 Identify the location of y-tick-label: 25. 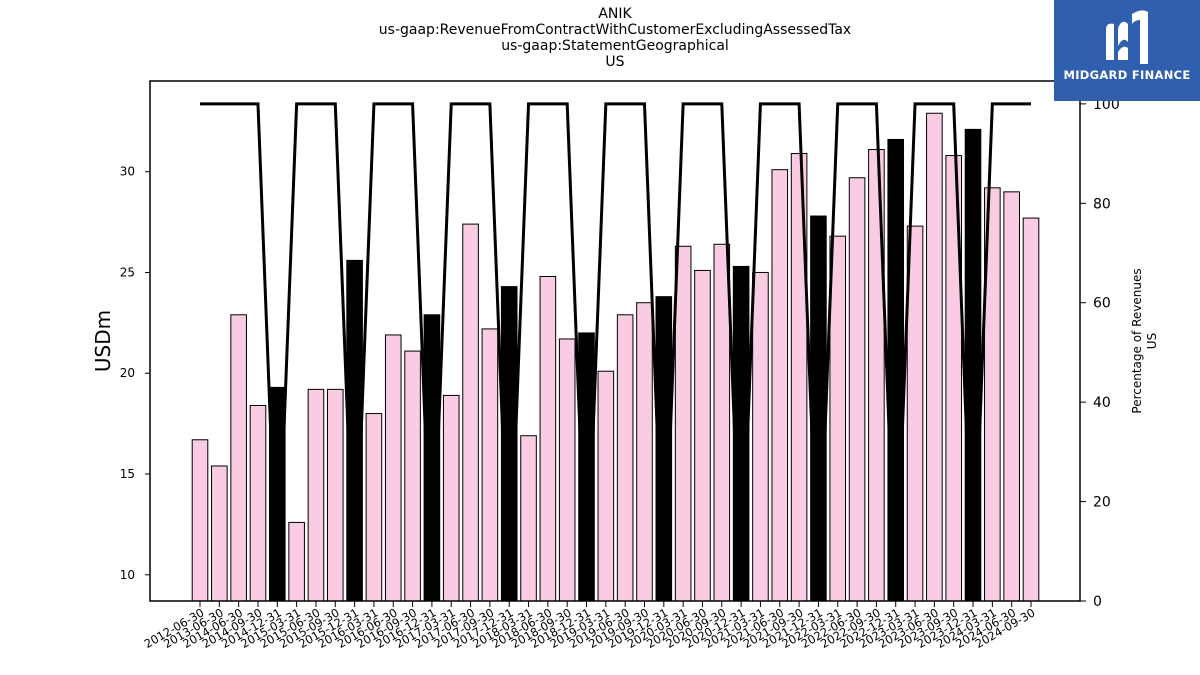
(127, 272).